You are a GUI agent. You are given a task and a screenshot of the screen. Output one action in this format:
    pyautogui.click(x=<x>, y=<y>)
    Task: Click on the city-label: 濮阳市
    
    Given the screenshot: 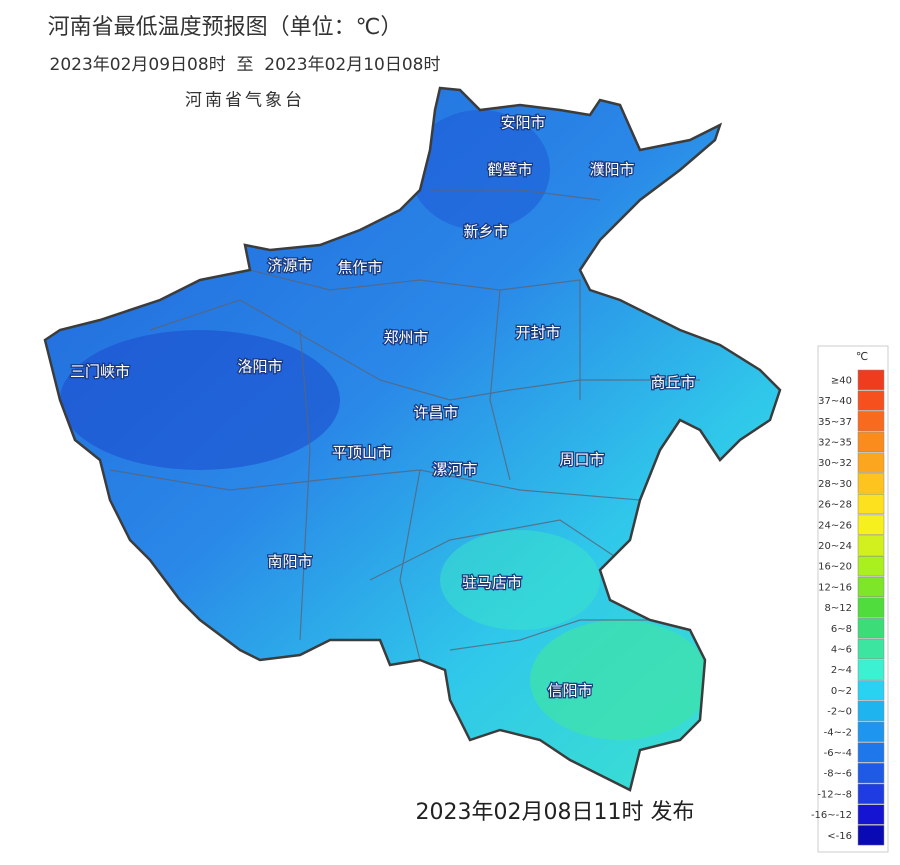 What is the action you would take?
    pyautogui.click(x=611, y=170)
    